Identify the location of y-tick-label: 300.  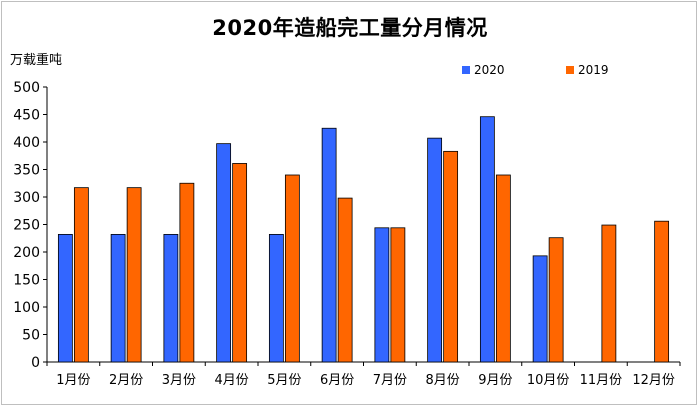
(26, 198).